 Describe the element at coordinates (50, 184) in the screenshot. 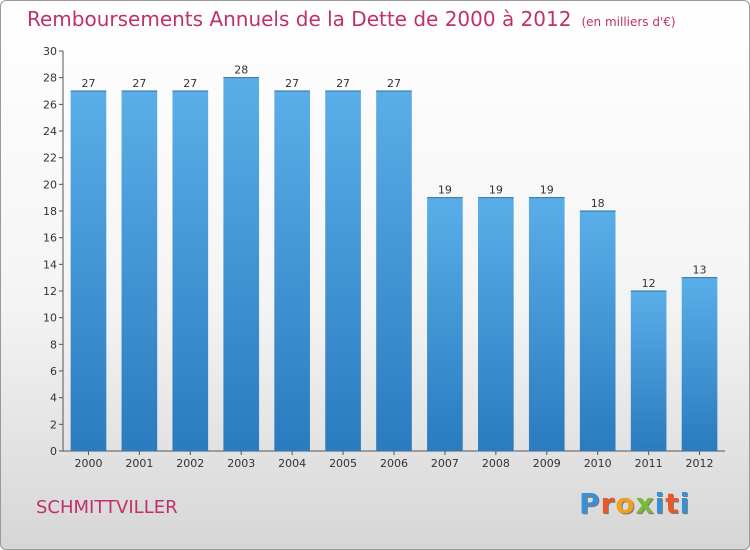

I see `y-tick-label: 20` at that location.